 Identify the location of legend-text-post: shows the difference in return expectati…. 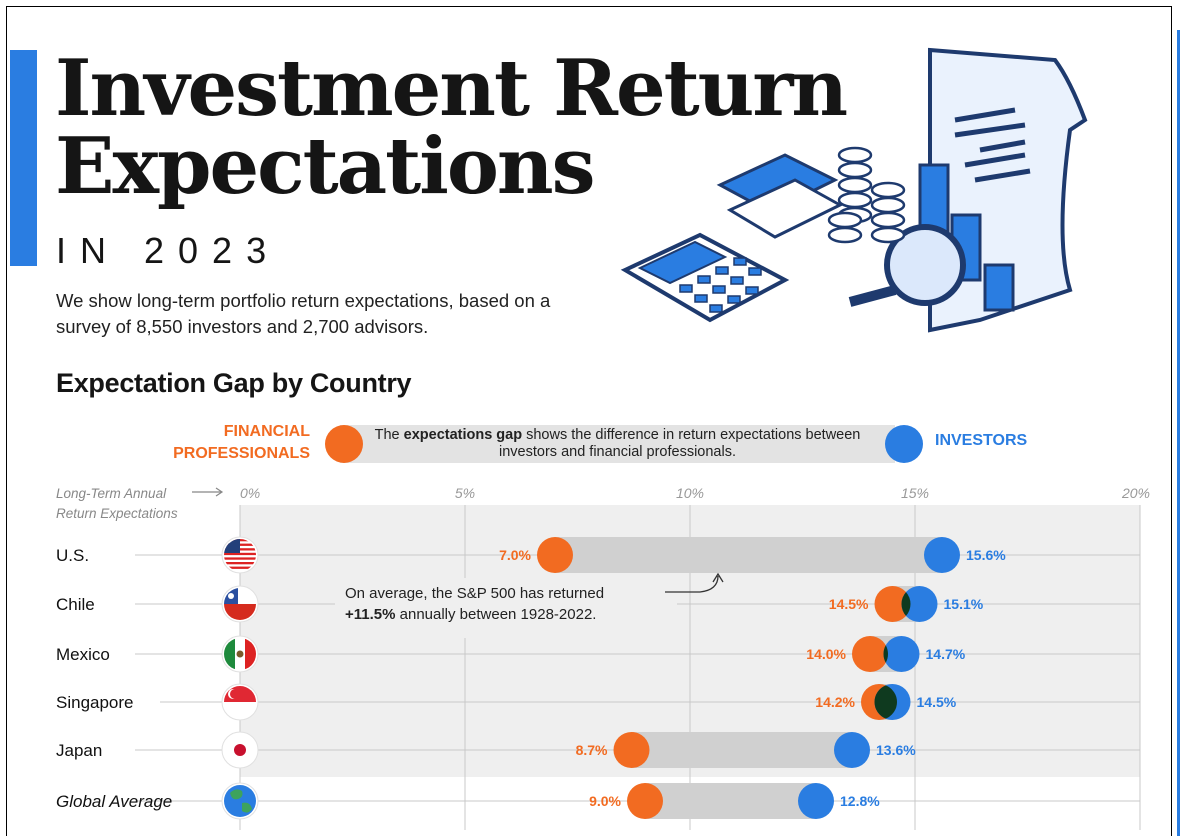
(680, 443).